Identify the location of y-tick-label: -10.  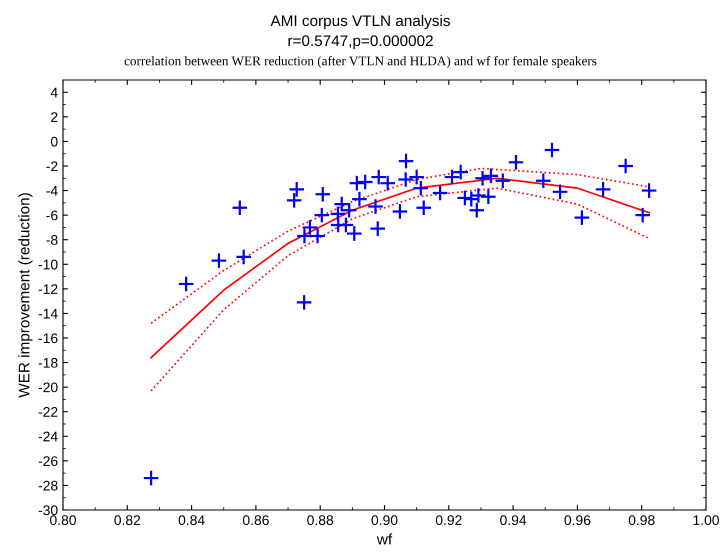
(48, 265).